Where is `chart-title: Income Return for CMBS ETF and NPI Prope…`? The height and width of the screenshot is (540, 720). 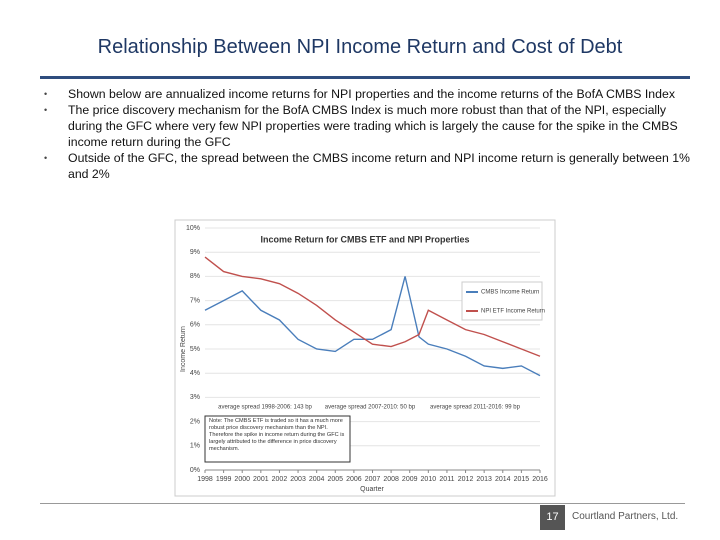
chart-title: Income Return for CMBS ETF and NPI Prope… is located at coordinates (364, 239).